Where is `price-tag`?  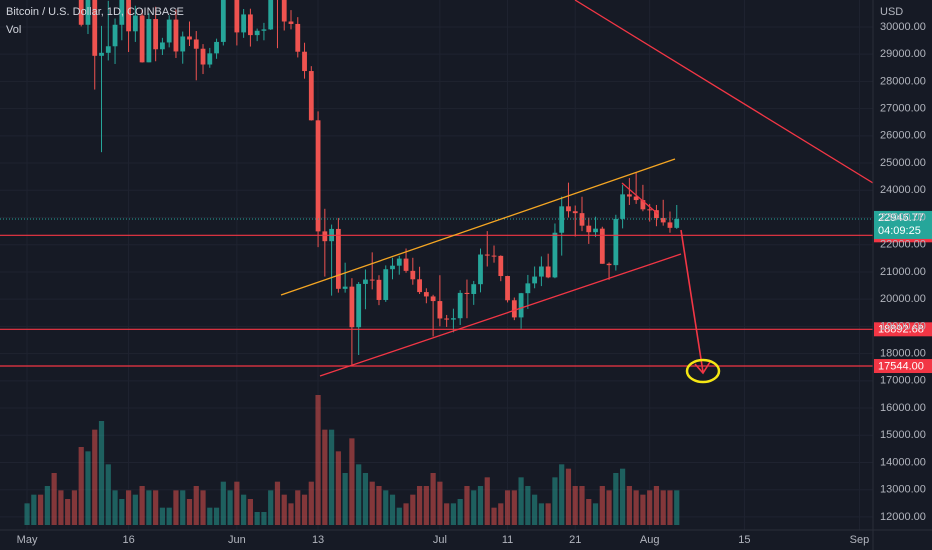
price-tag is located at coordinates (903, 329).